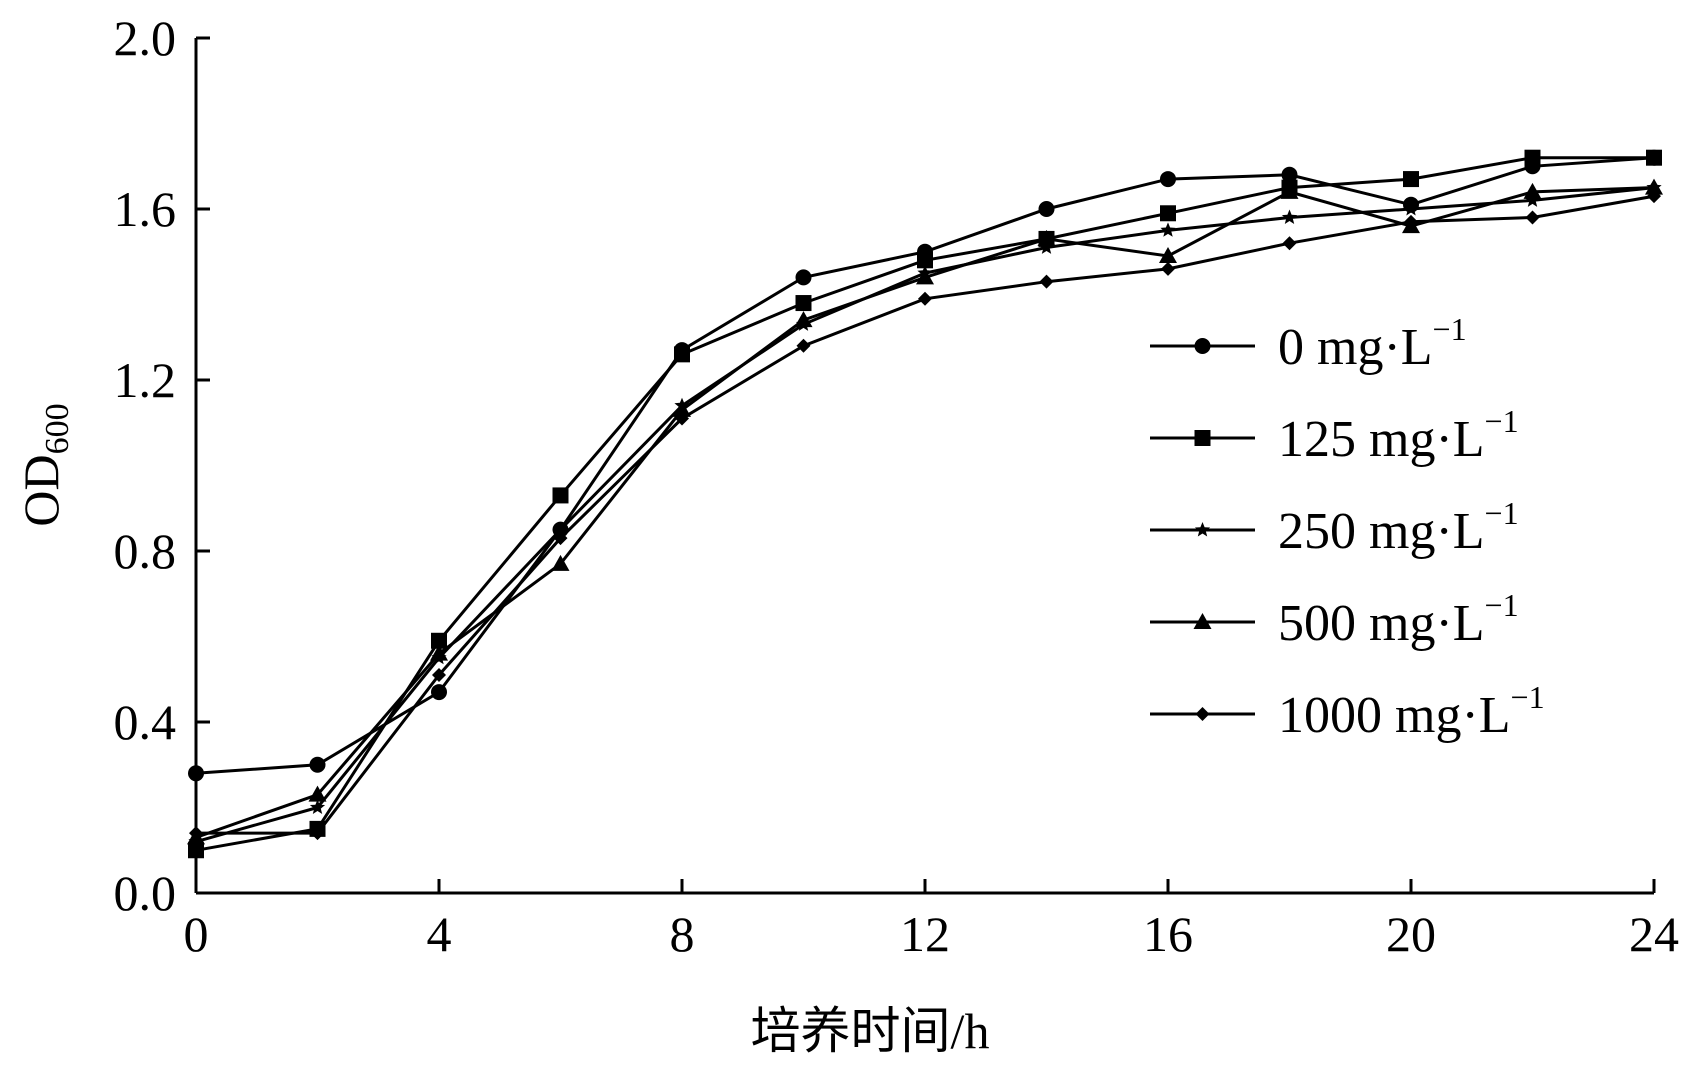  What do you see at coordinates (145, 380) in the screenshot?
I see `y-tick-label: 1.2` at bounding box center [145, 380].